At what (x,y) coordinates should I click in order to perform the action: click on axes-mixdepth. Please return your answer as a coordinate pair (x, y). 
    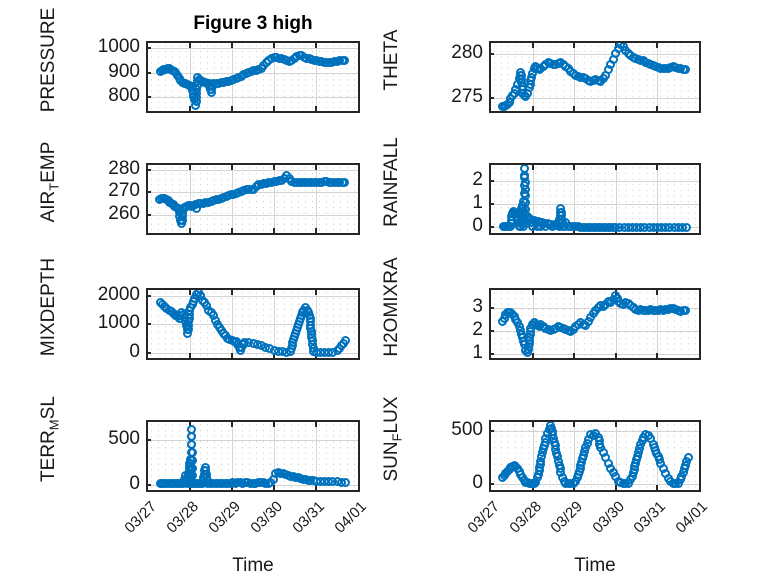
    Looking at the image, I should click on (253, 324).